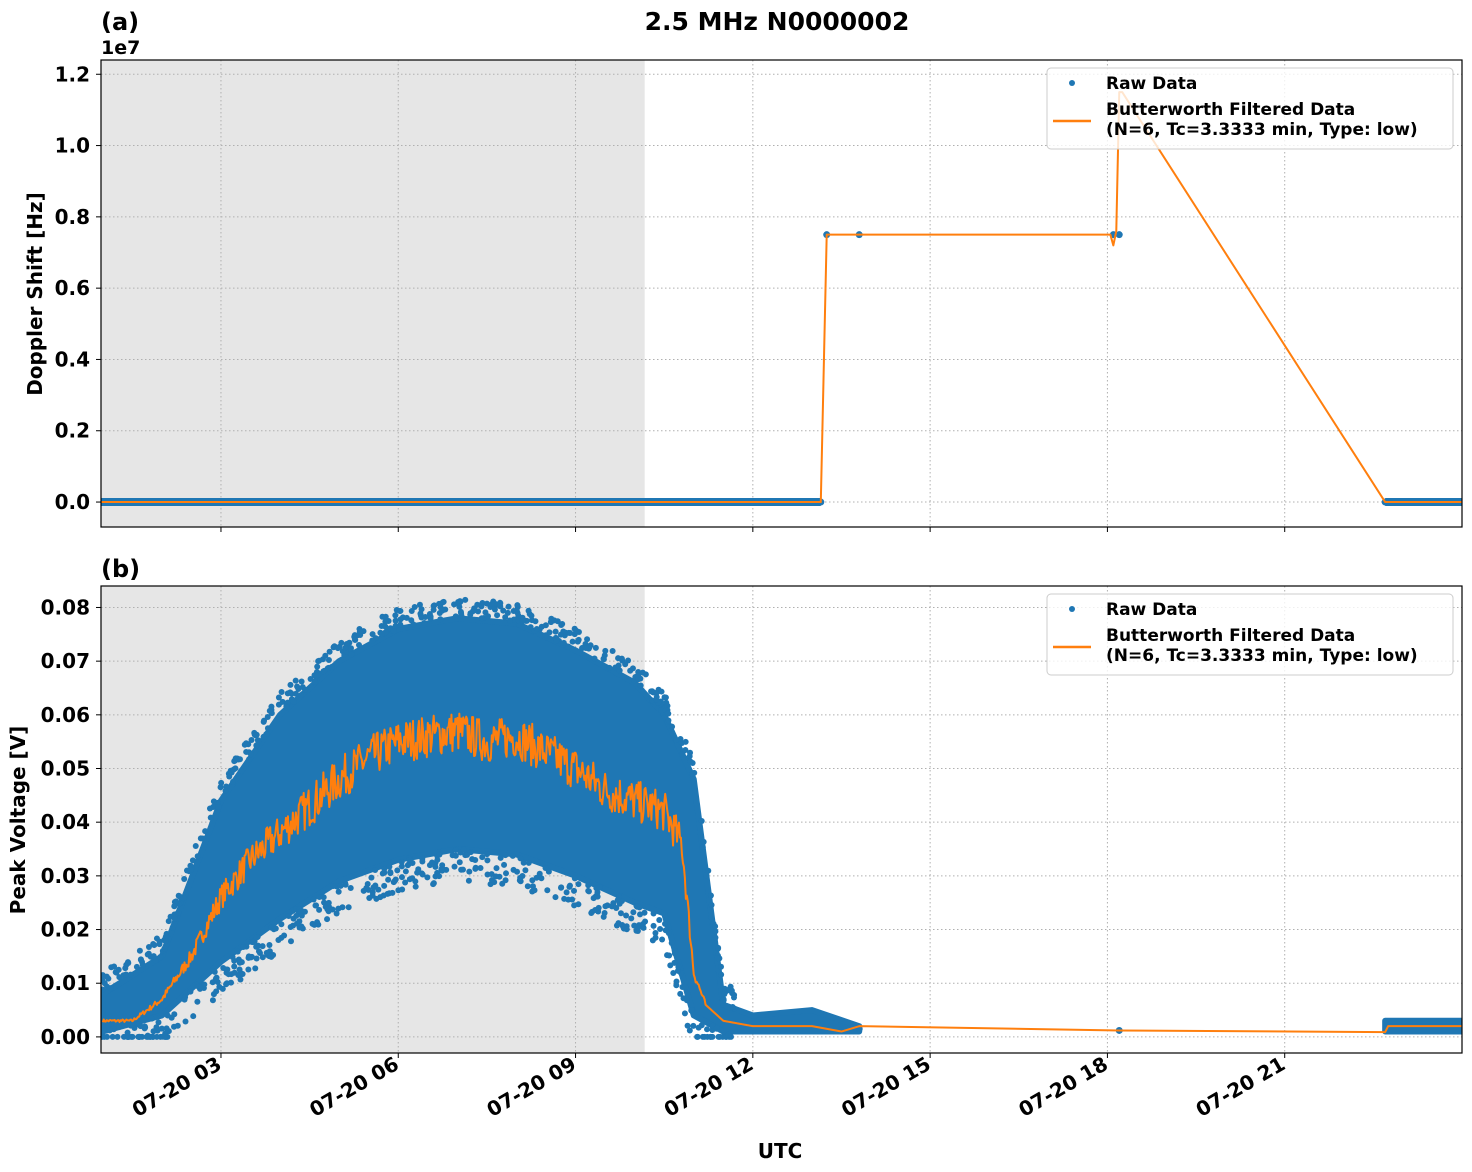 The image size is (1472, 1172). I want to click on panel-b-yticks: 0.00 0.01 0.02 0.03 0.04 0.05 0.06 0.07 0.08, so click(71, 822).